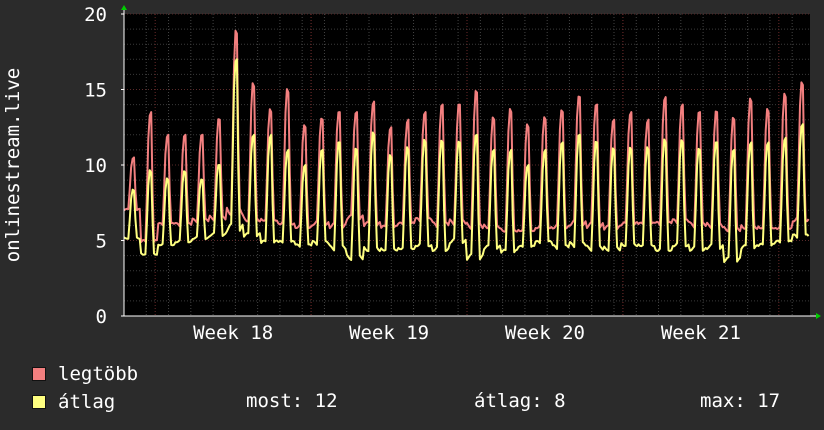 The image size is (824, 430). Describe the element at coordinates (39, 402) in the screenshot. I see `legend-swatch-atlag` at that location.